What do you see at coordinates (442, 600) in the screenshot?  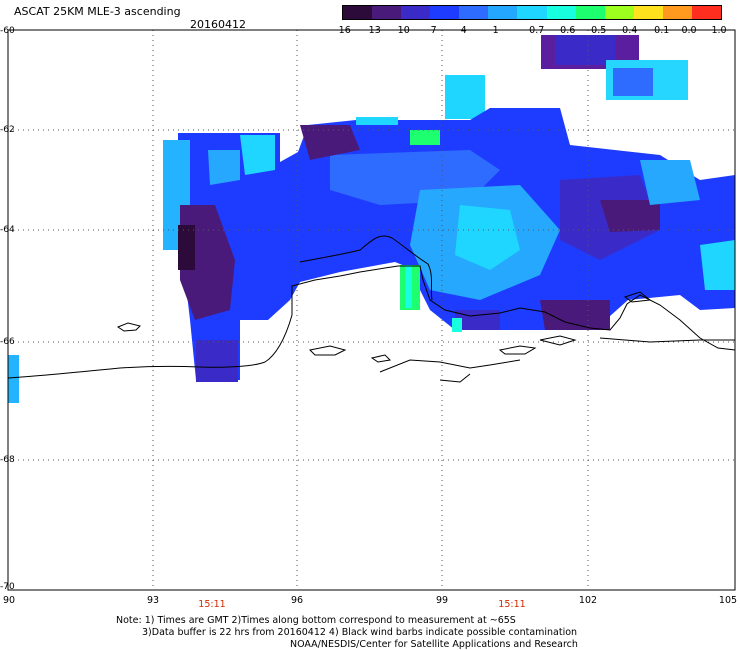 I see `lon-label: 99` at bounding box center [442, 600].